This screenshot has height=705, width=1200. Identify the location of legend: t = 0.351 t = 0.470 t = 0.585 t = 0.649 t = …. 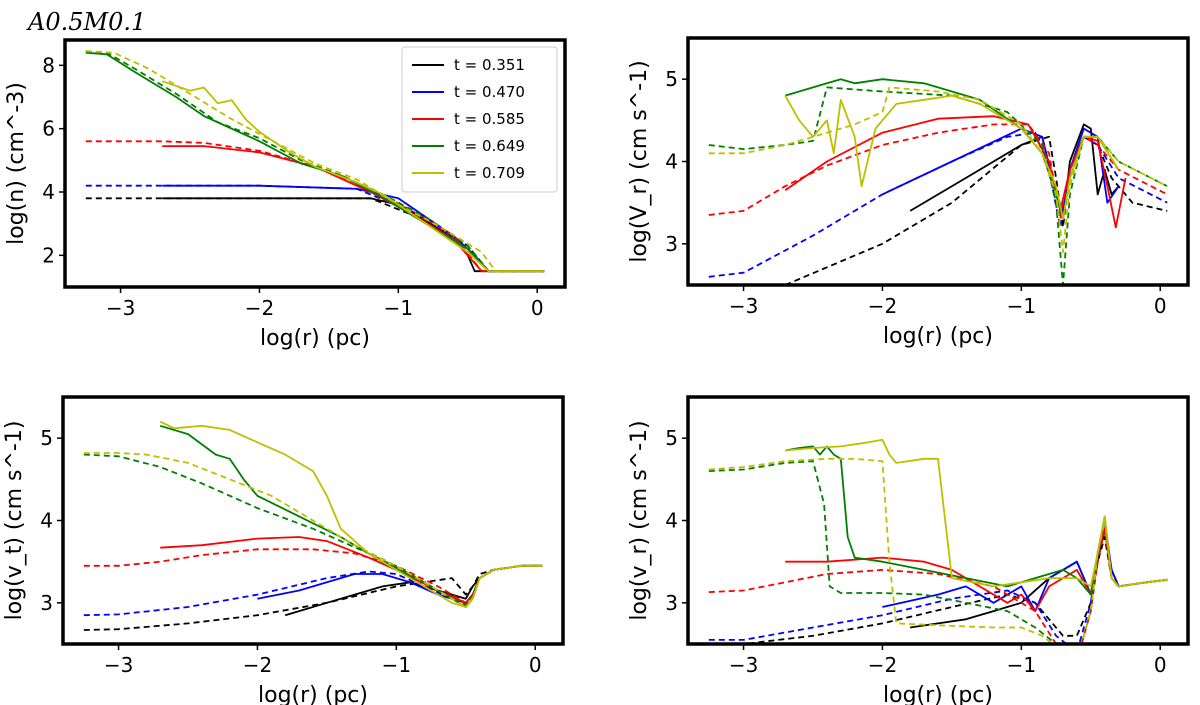
(479, 119).